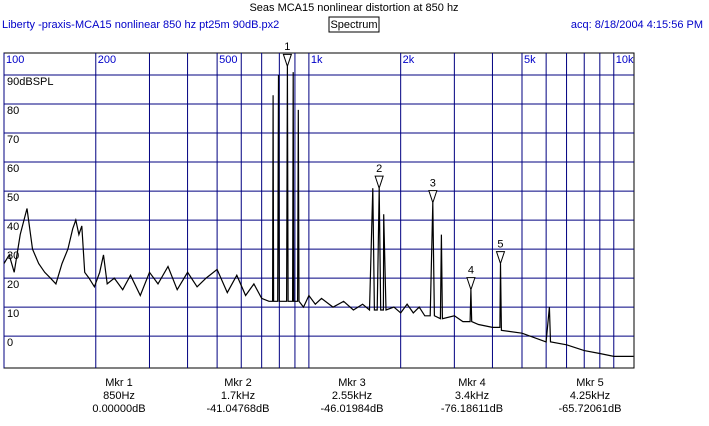  What do you see at coordinates (13, 227) in the screenshot?
I see `y-tick-label: 40` at bounding box center [13, 227].